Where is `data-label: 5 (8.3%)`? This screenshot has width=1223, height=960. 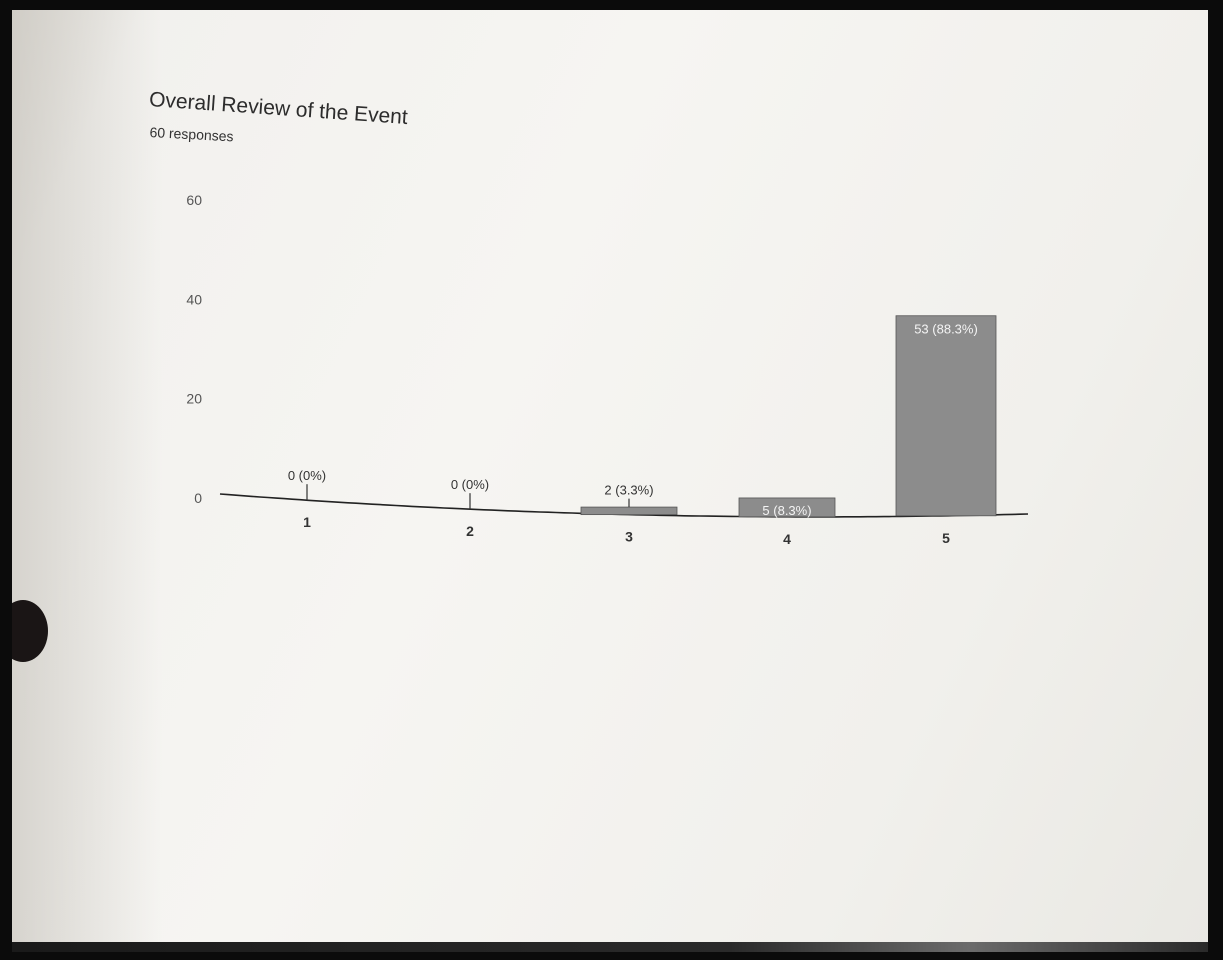 data-label: 5 (8.3%) is located at coordinates (786, 510).